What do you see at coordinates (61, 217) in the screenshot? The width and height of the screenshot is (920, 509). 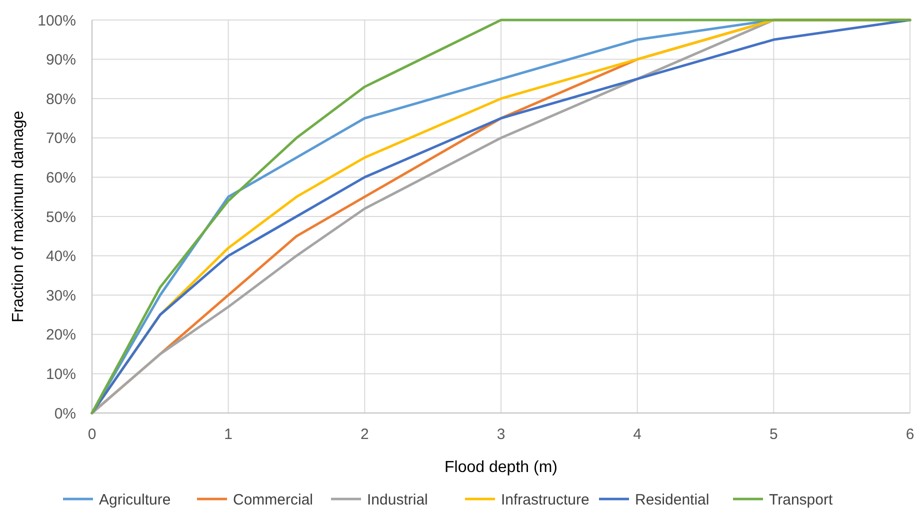 I see `y-tick-label: 50%` at bounding box center [61, 217].